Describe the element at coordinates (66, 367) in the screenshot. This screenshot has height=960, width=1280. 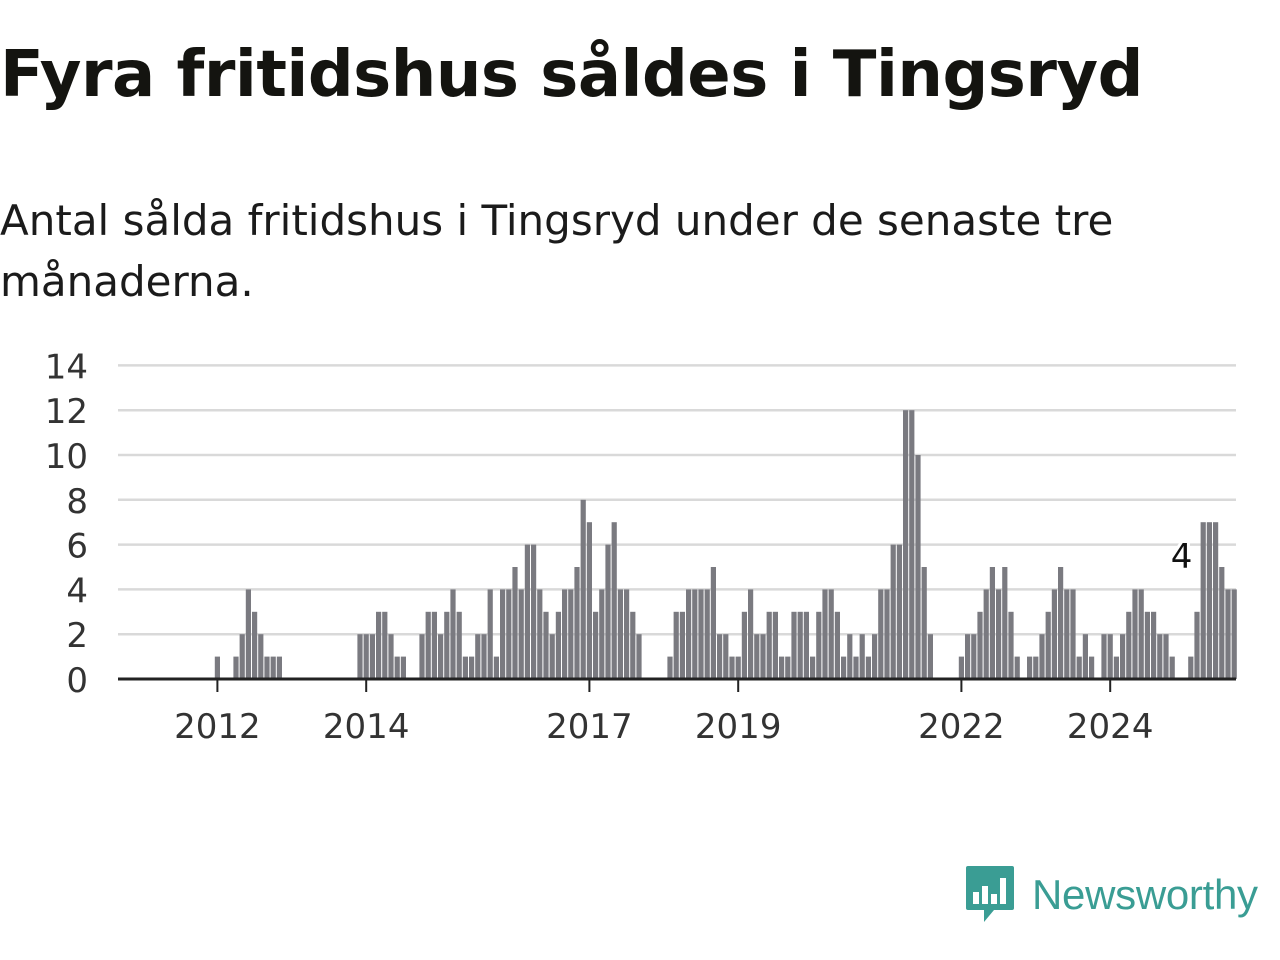
I see `y-tick-label: 14` at that location.